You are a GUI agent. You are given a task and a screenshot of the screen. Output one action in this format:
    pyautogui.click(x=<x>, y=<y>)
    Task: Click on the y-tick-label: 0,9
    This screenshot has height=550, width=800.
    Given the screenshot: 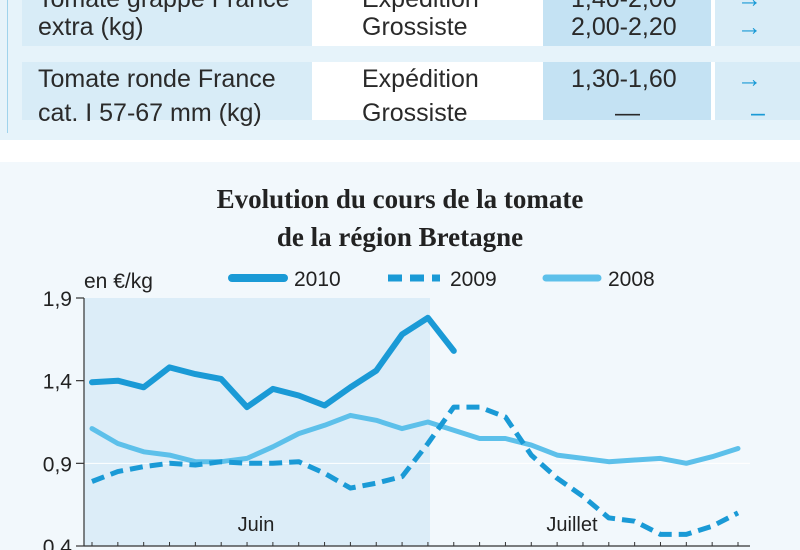 What is the action you would take?
    pyautogui.click(x=57, y=464)
    